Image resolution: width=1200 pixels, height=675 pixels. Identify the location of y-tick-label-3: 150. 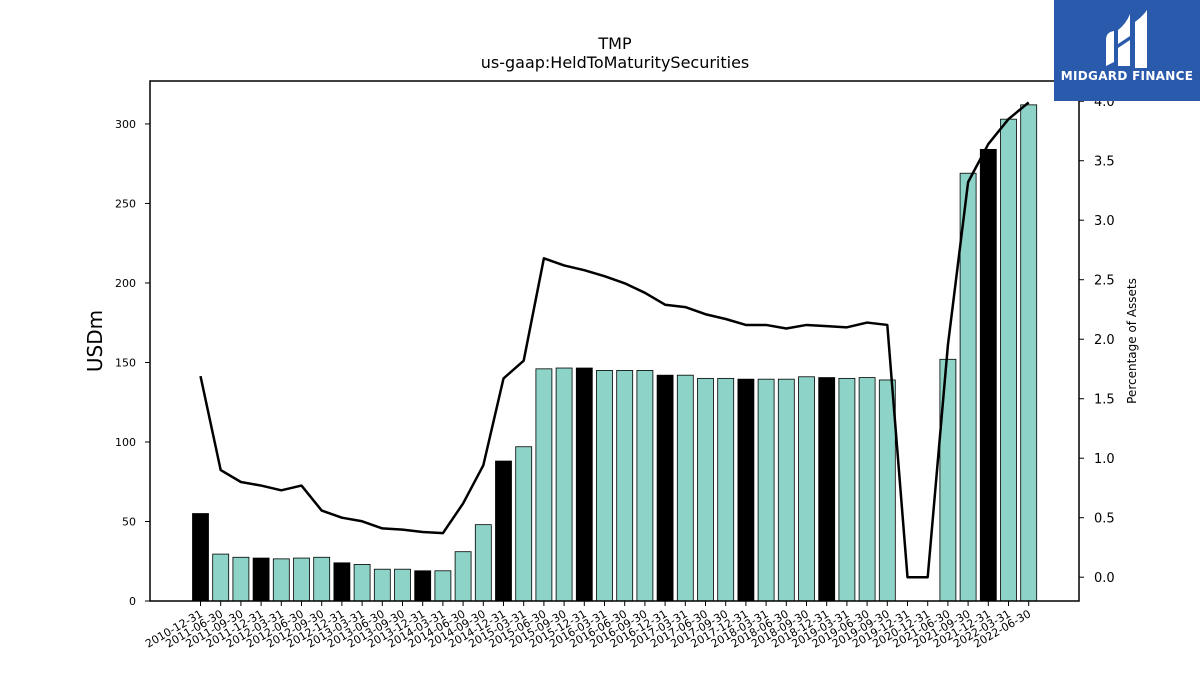
(125, 362).